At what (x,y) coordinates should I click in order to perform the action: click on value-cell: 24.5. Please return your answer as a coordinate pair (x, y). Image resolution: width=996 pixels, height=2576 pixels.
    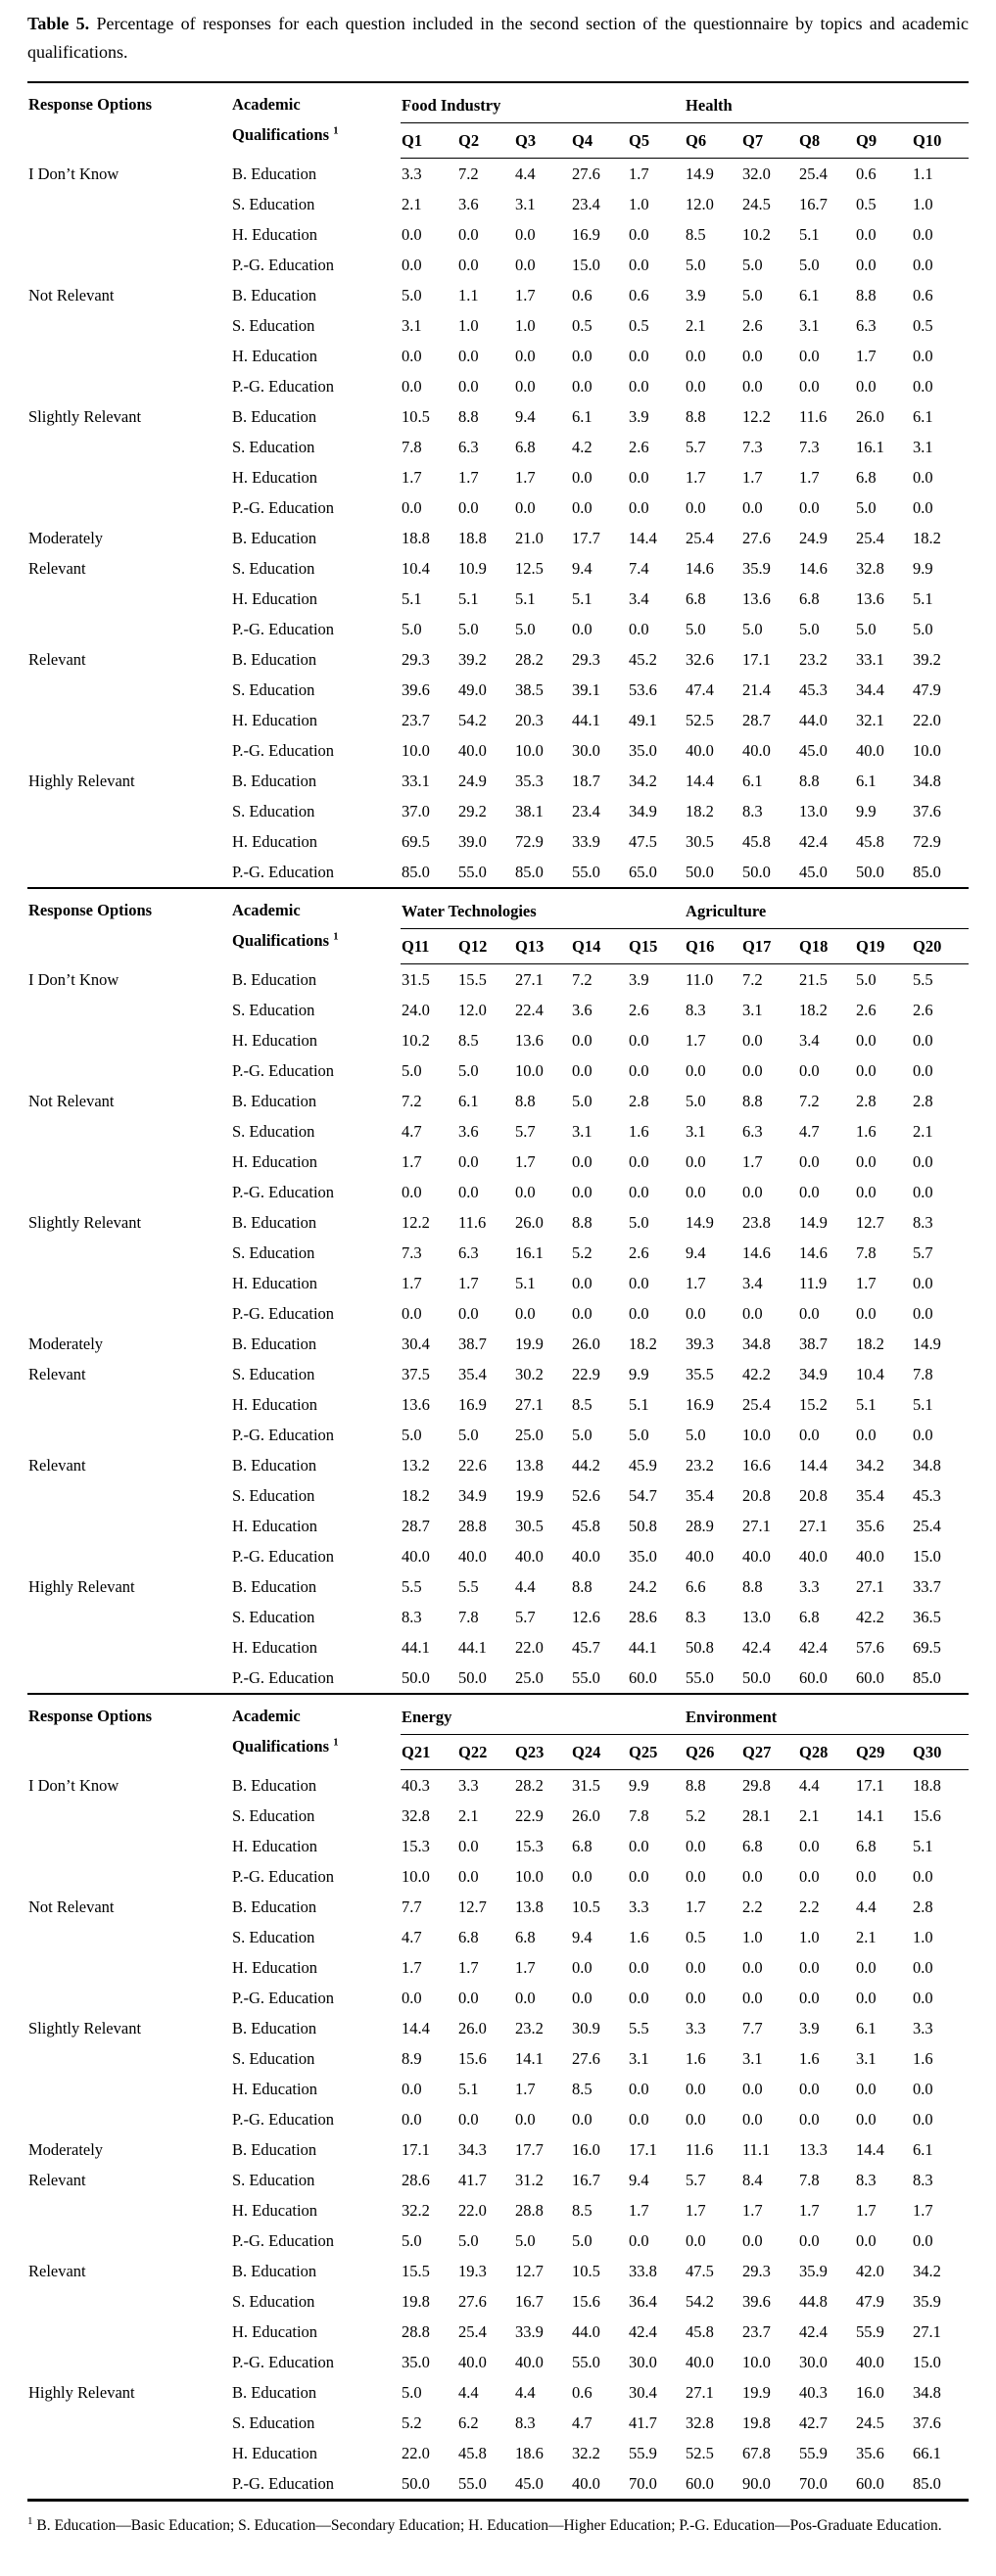
    Looking at the image, I should click on (757, 204).